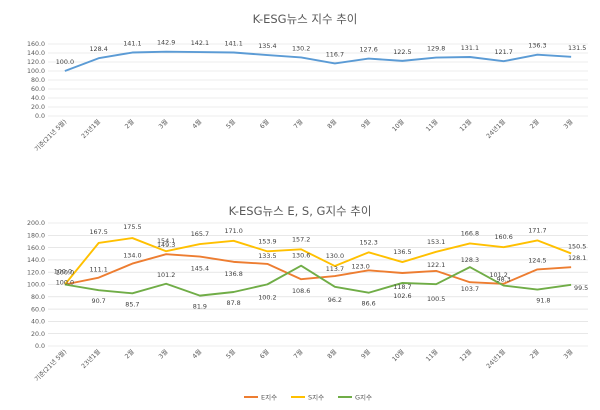 The width and height of the screenshot is (600, 410). I want to click on data-label: 149.3, so click(166, 245).